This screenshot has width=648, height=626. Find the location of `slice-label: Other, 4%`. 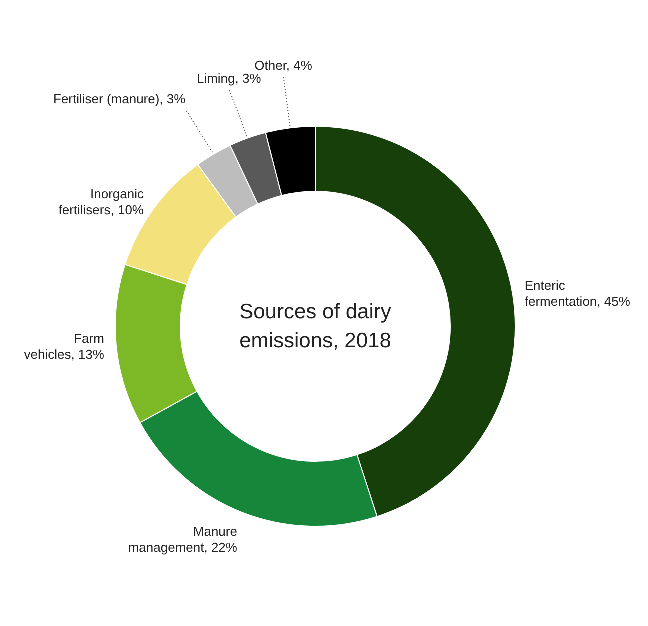

slice-label: Other, 4% is located at coordinates (283, 66).